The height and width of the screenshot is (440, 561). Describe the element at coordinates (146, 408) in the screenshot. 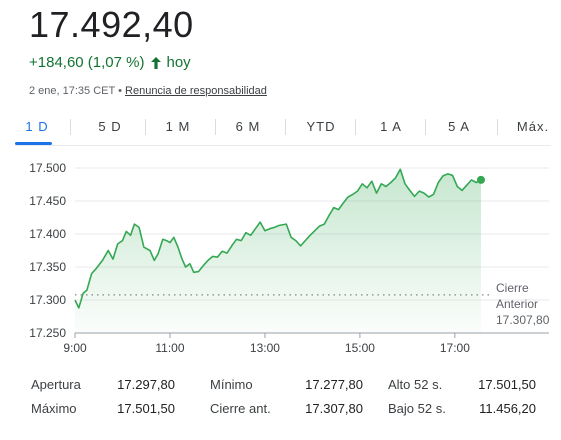

I see `stat-value-maximo: 17.501,50` at that location.